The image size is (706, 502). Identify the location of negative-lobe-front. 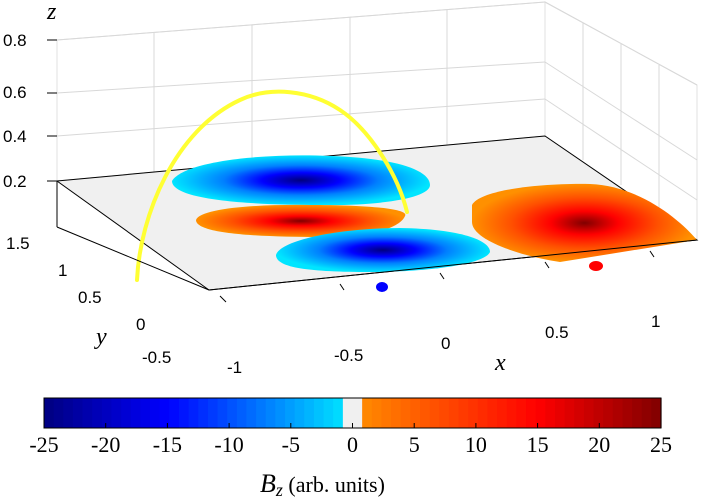
(383, 250).